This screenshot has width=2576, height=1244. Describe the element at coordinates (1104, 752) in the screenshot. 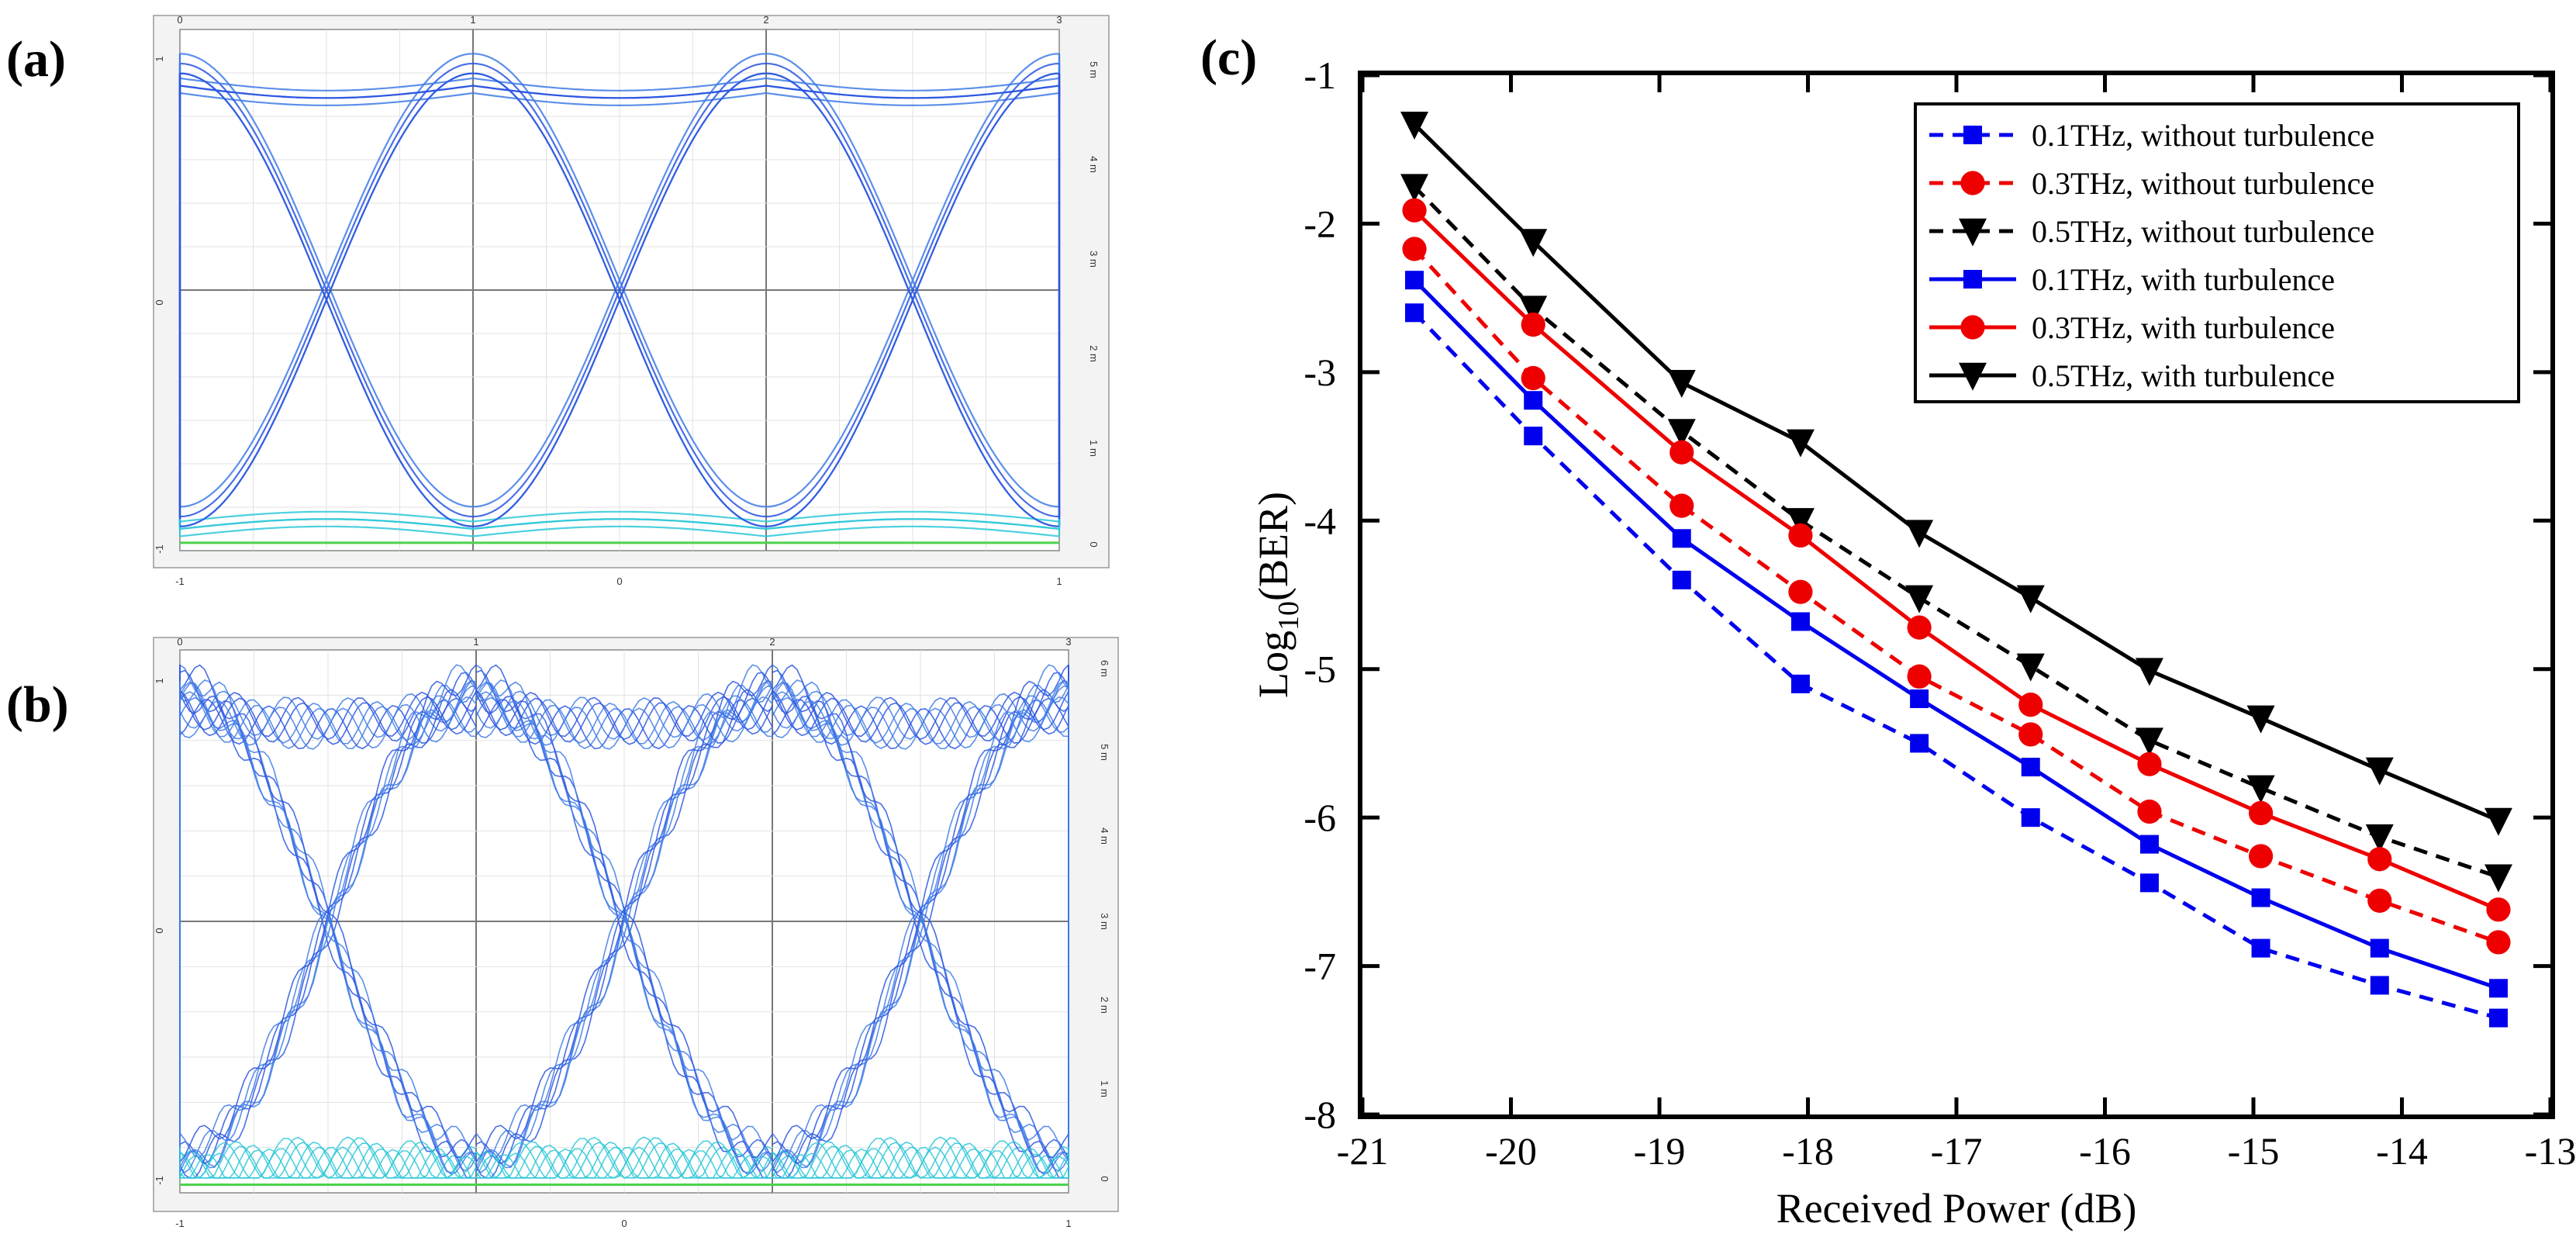

I see `panel-b-right-tick: 5 m` at that location.